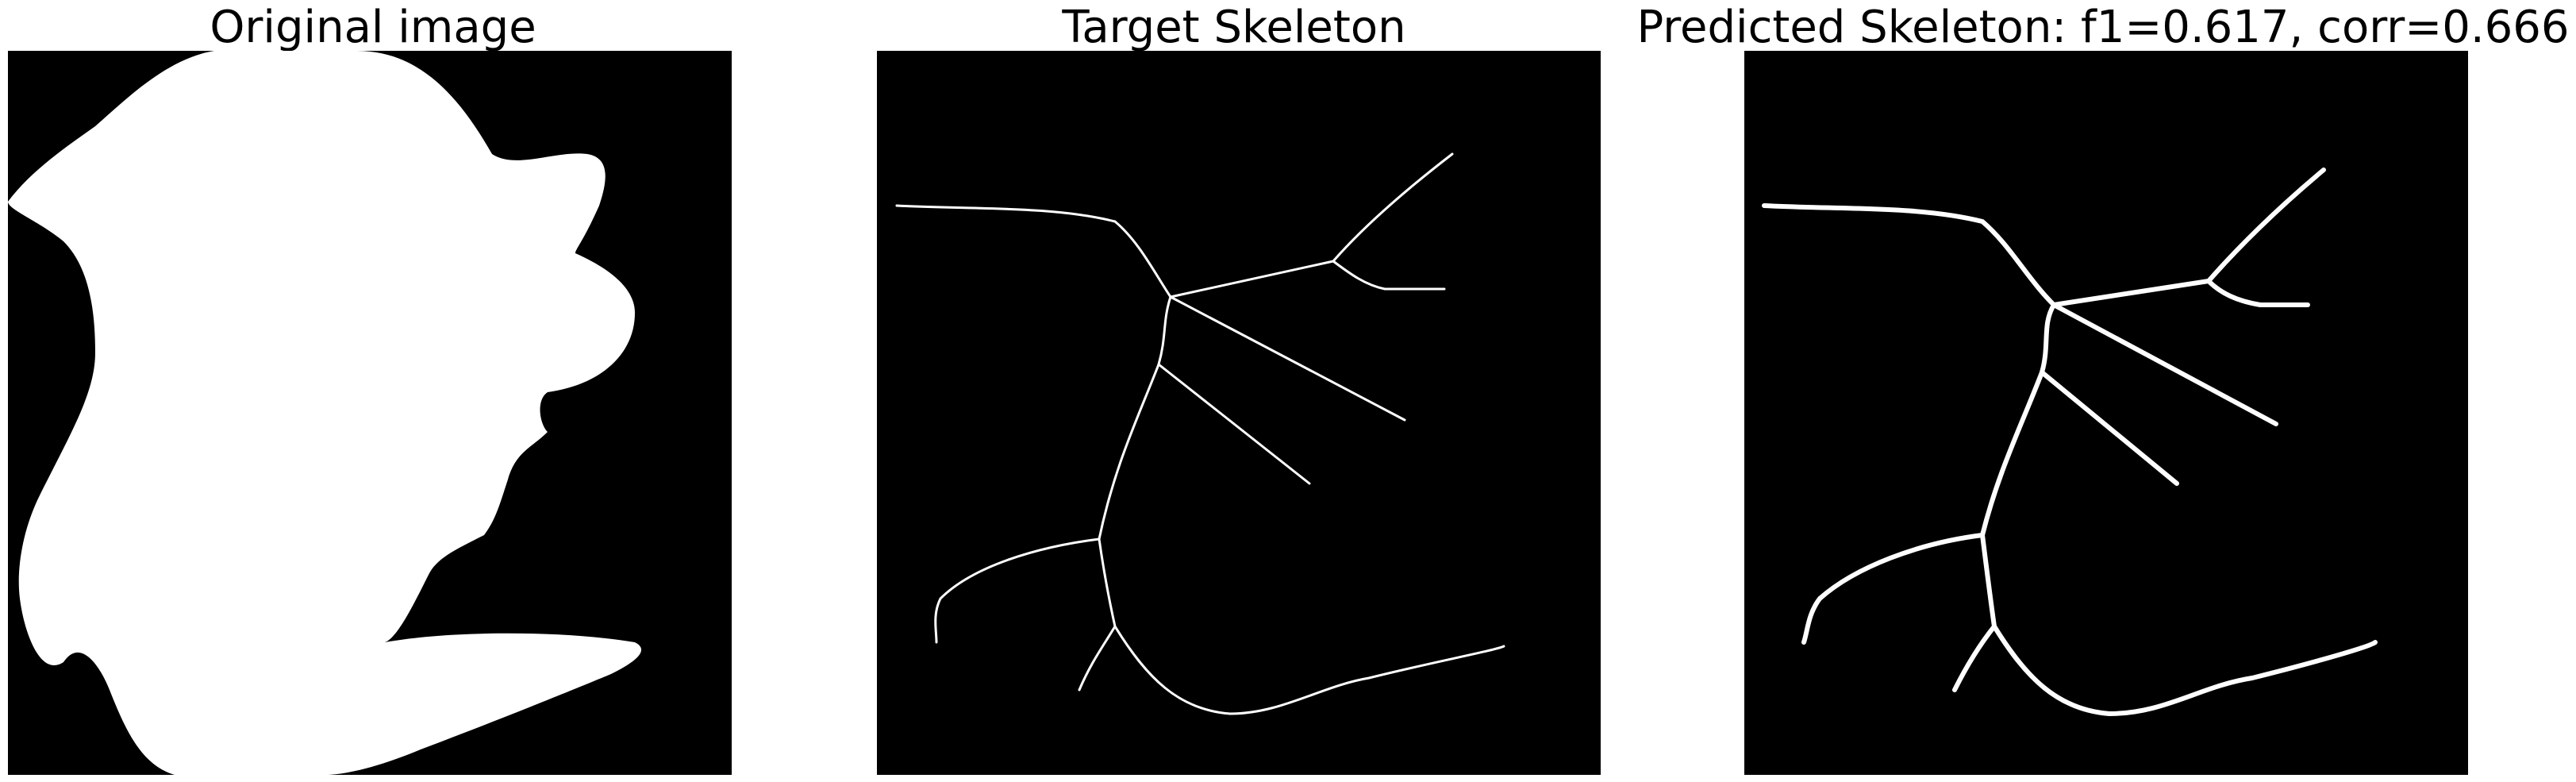 This screenshot has height=782, width=2576. Describe the element at coordinates (1234, 27) in the screenshot. I see `target-skeleton-title: Target Skeleton` at that location.